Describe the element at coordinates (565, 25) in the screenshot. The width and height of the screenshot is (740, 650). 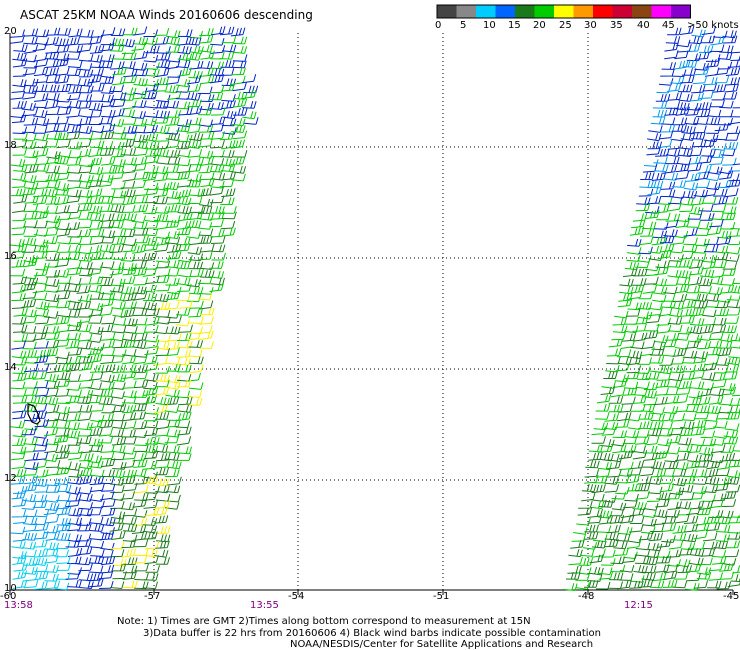
I see `legend-label: 25` at that location.